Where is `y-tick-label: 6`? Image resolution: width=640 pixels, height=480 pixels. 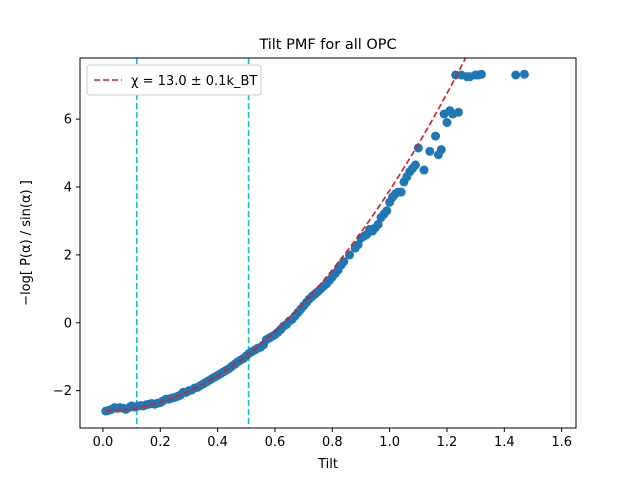
y-tick-label: 6 is located at coordinates (68, 120).